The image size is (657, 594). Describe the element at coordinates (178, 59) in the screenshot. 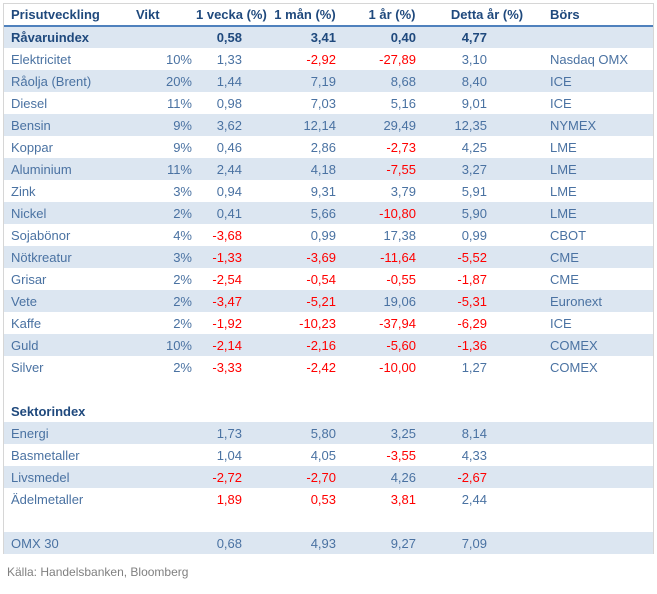

I see `weight-cell: 10%` at that location.